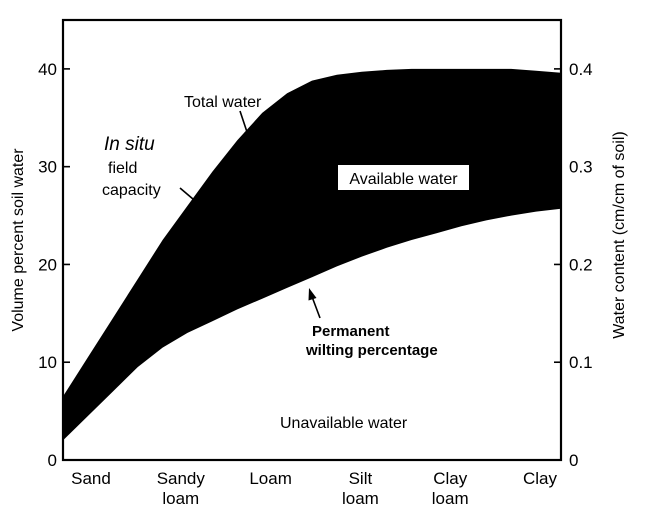 The image size is (650, 519). What do you see at coordinates (47, 362) in the screenshot?
I see `left-tick-label: 10` at bounding box center [47, 362].